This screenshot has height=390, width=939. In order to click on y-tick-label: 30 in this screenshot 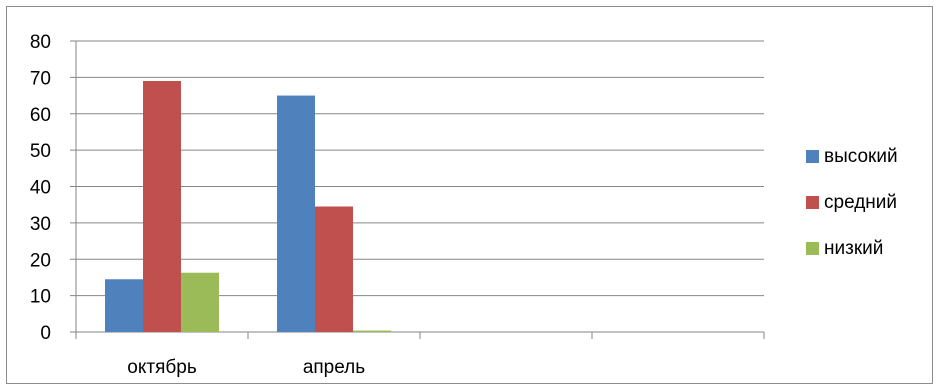, I will do `click(40, 224)`.